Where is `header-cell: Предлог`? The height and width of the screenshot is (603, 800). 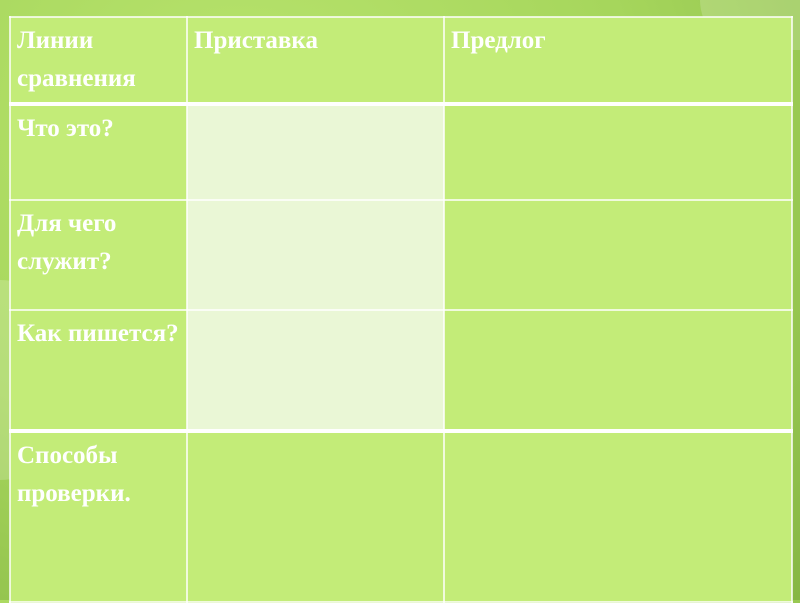
header-cell: Предлог is located at coordinates (618, 61).